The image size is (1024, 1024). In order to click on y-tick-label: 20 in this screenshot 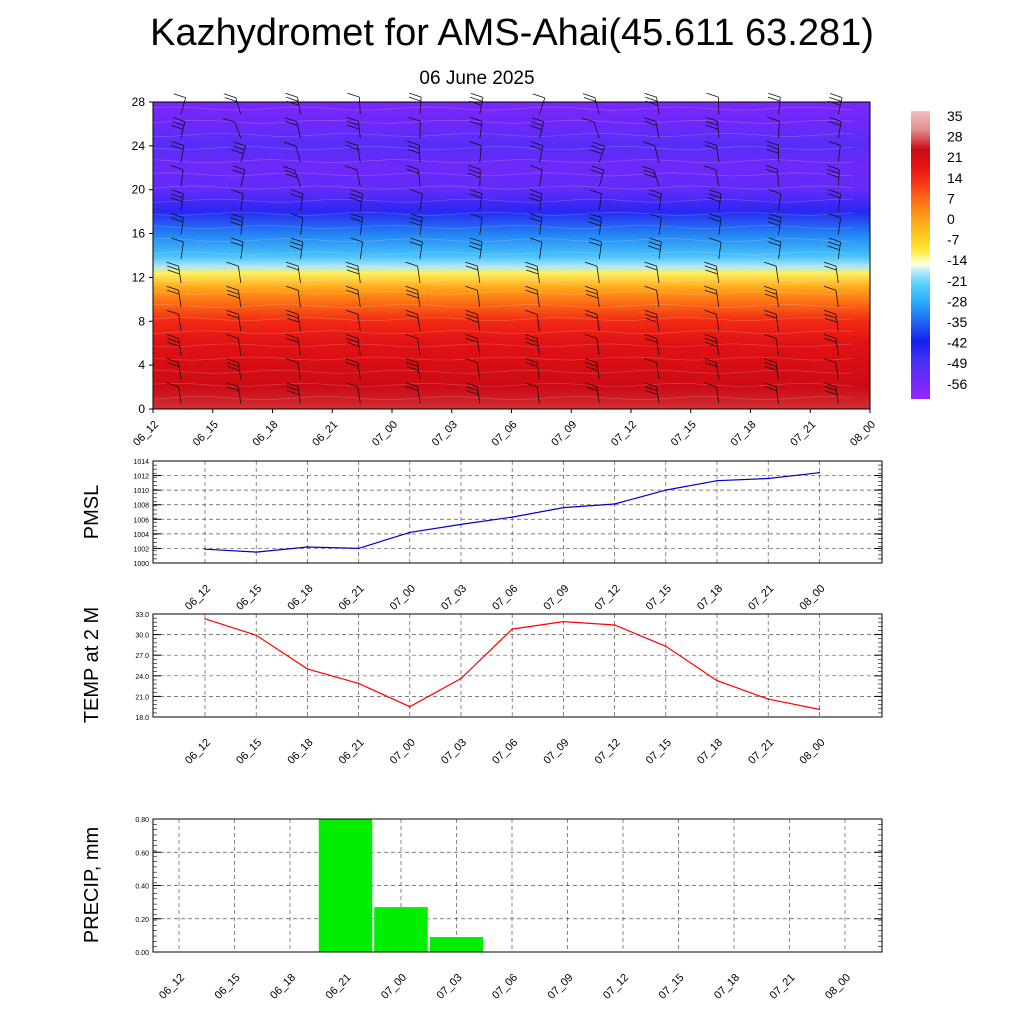, I will do `click(139, 190)`.